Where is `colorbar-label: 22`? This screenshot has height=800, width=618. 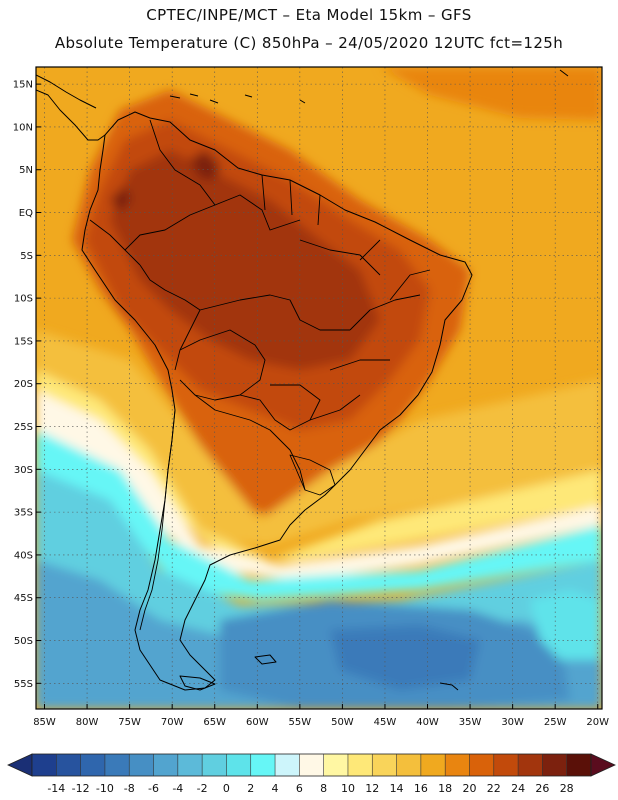 colorbar-label: 22 is located at coordinates (494, 788).